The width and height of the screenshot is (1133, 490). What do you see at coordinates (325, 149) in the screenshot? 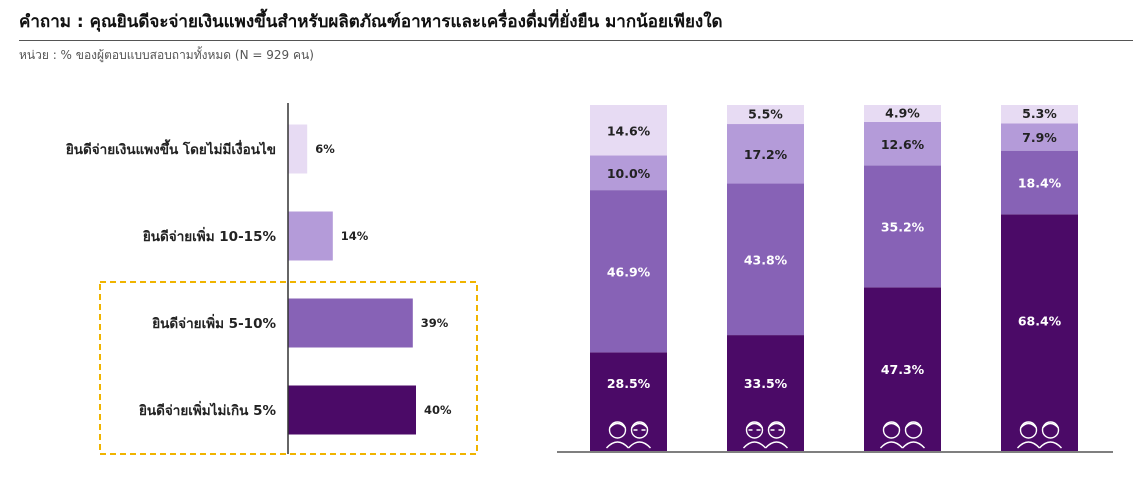
I see `bar-value-label: 6%` at bounding box center [325, 149].